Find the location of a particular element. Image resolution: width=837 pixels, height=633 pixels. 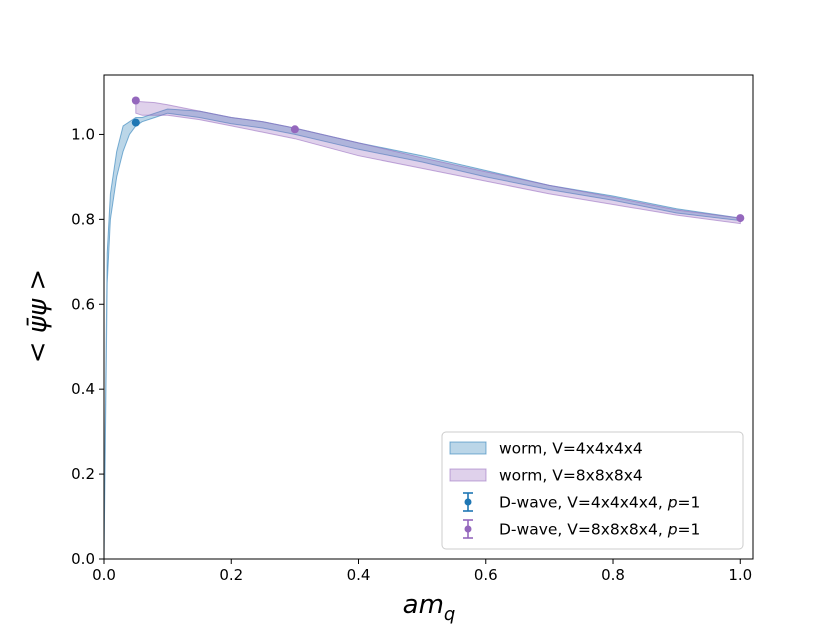

x-tick-label: 0.6 is located at coordinates (486, 575).